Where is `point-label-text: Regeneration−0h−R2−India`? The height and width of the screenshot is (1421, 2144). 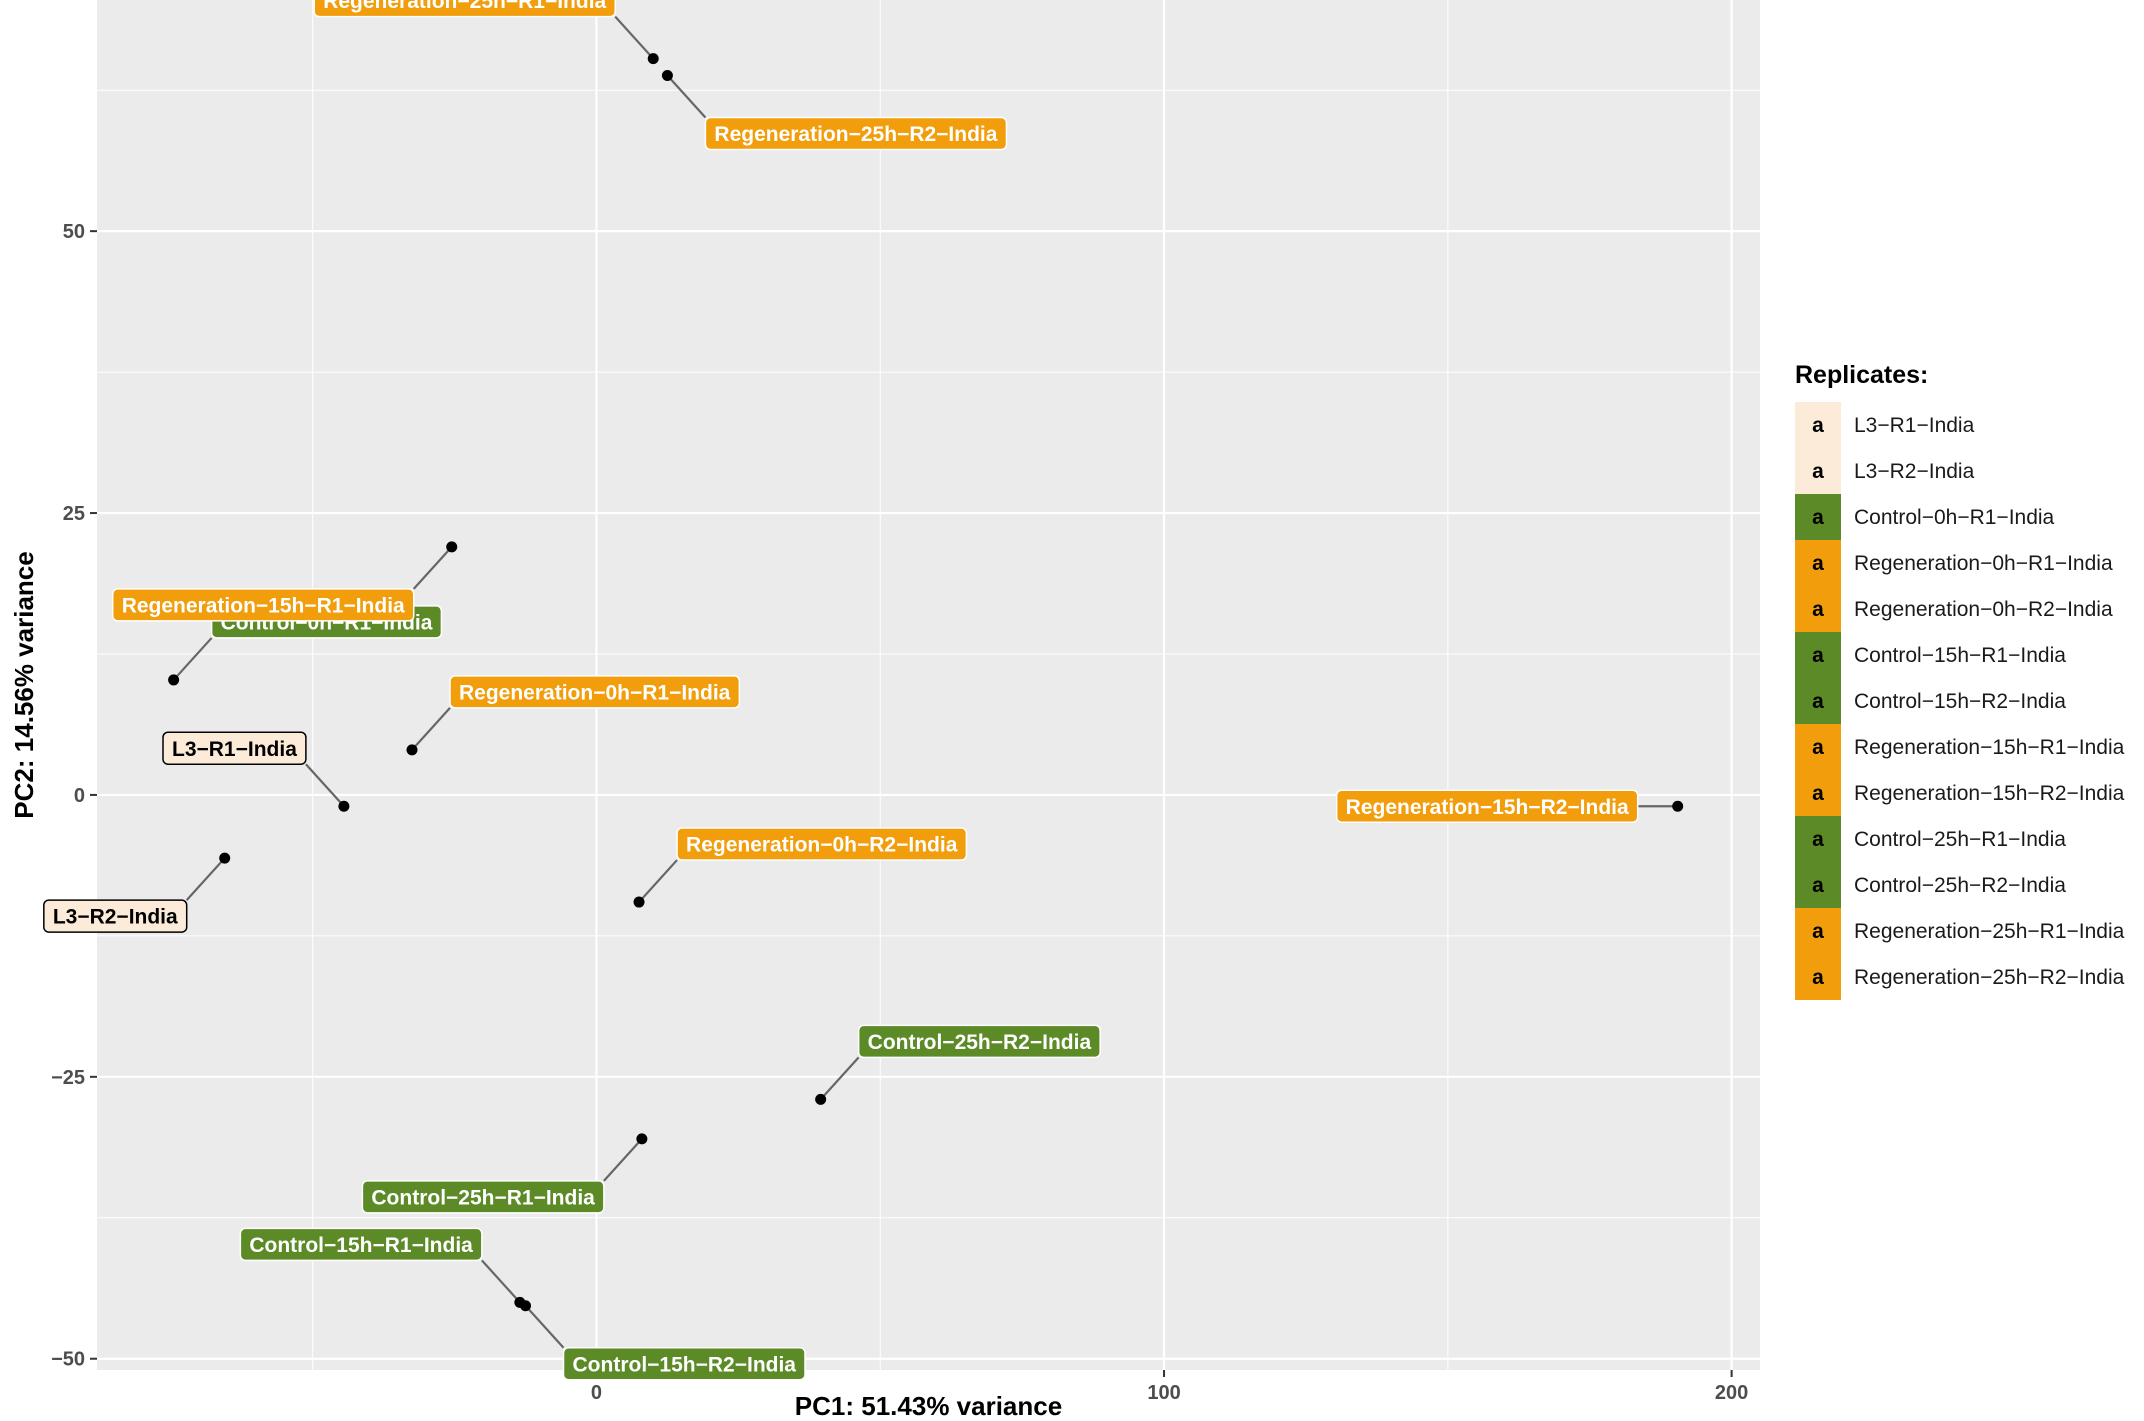 point-label-text: Regeneration−0h−R2−India is located at coordinates (822, 845).